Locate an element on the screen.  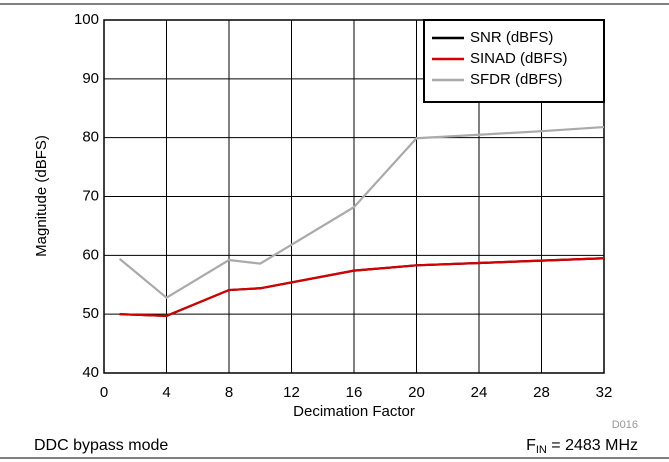
y-tick-label: 50 is located at coordinates (90, 313).